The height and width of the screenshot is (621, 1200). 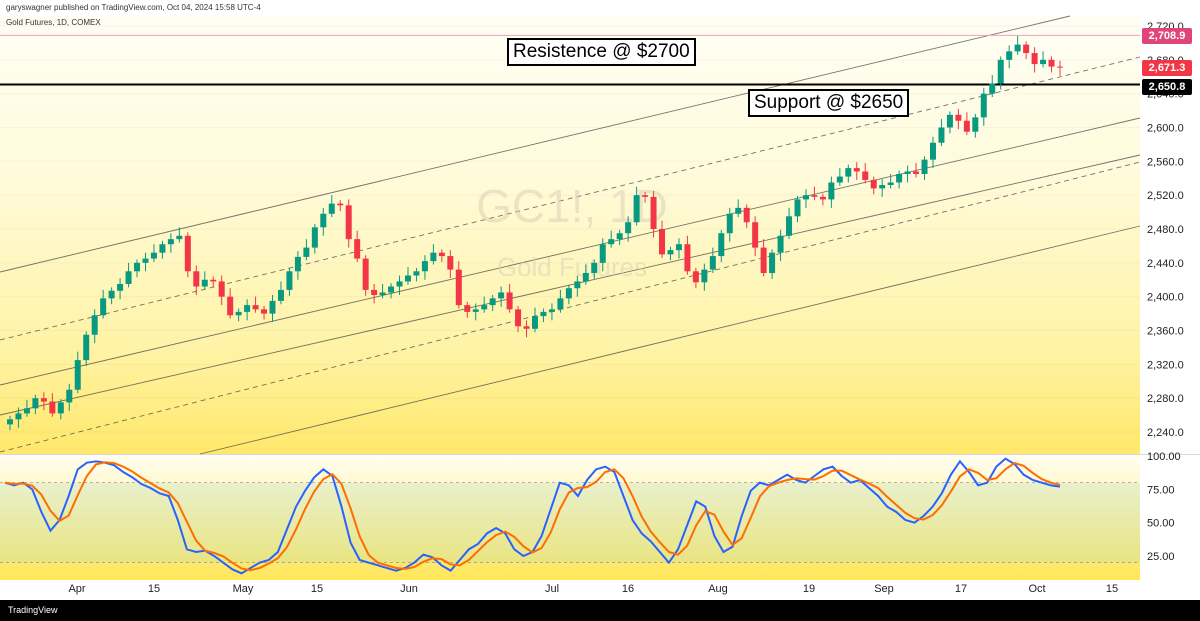 I want to click on price-axis-bg, so click(x=1170, y=298).